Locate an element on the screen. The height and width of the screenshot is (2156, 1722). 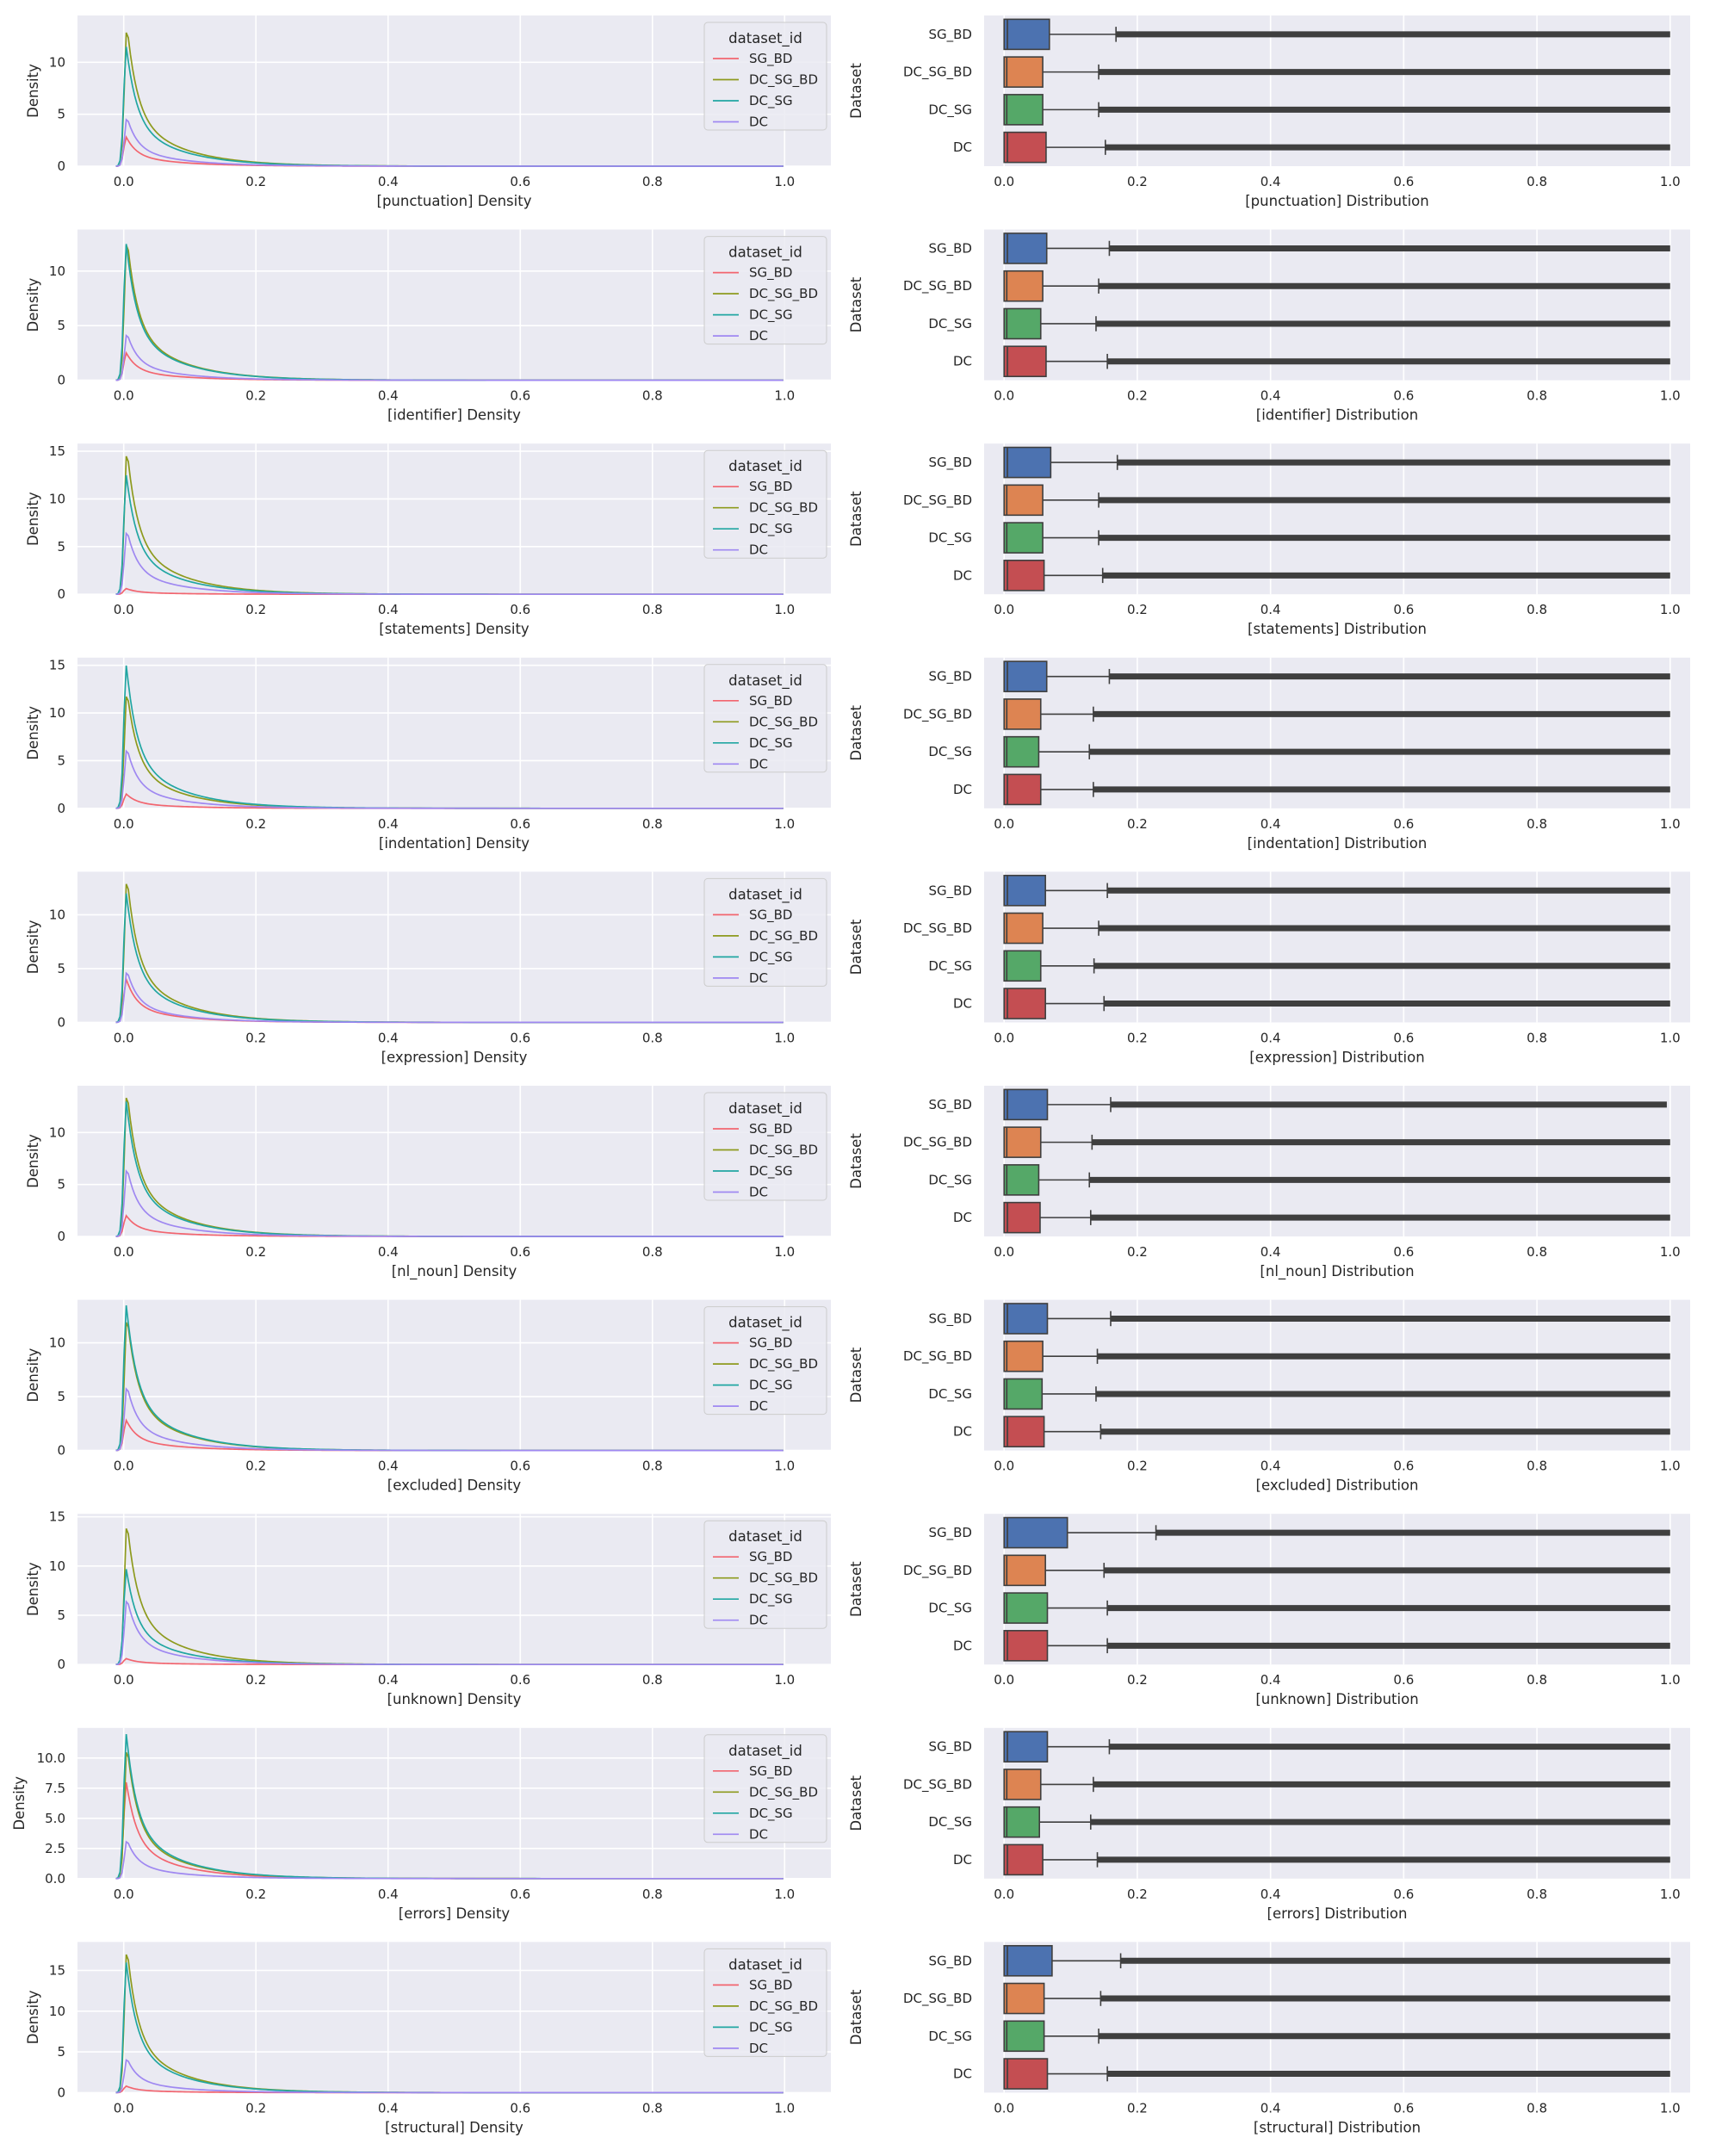
y-tick-label: DC_SG is located at coordinates (950, 1609).